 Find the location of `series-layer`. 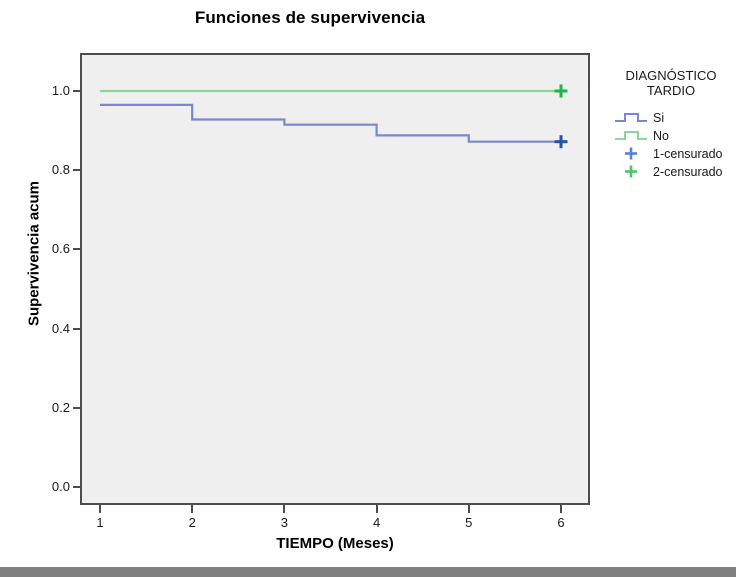

series-layer is located at coordinates (330, 116).